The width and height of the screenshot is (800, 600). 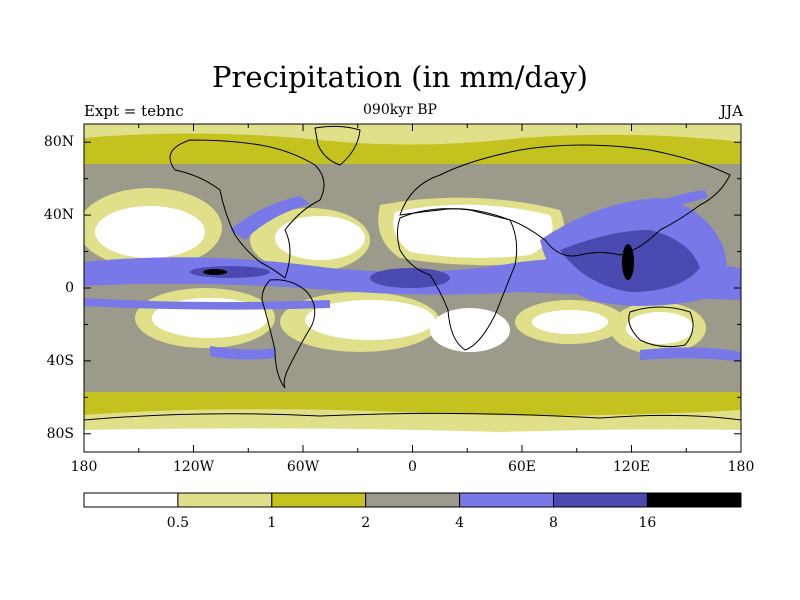 I want to click on colorbar-label: 0.5, so click(x=178, y=523).